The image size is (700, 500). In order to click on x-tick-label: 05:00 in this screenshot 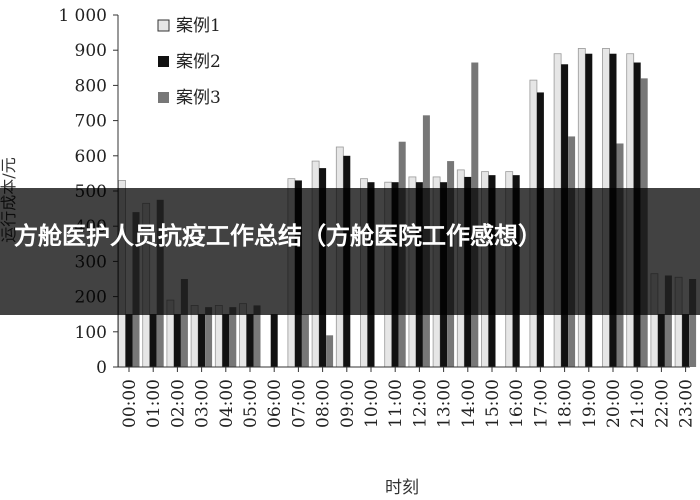, I will do `click(251, 403)`.